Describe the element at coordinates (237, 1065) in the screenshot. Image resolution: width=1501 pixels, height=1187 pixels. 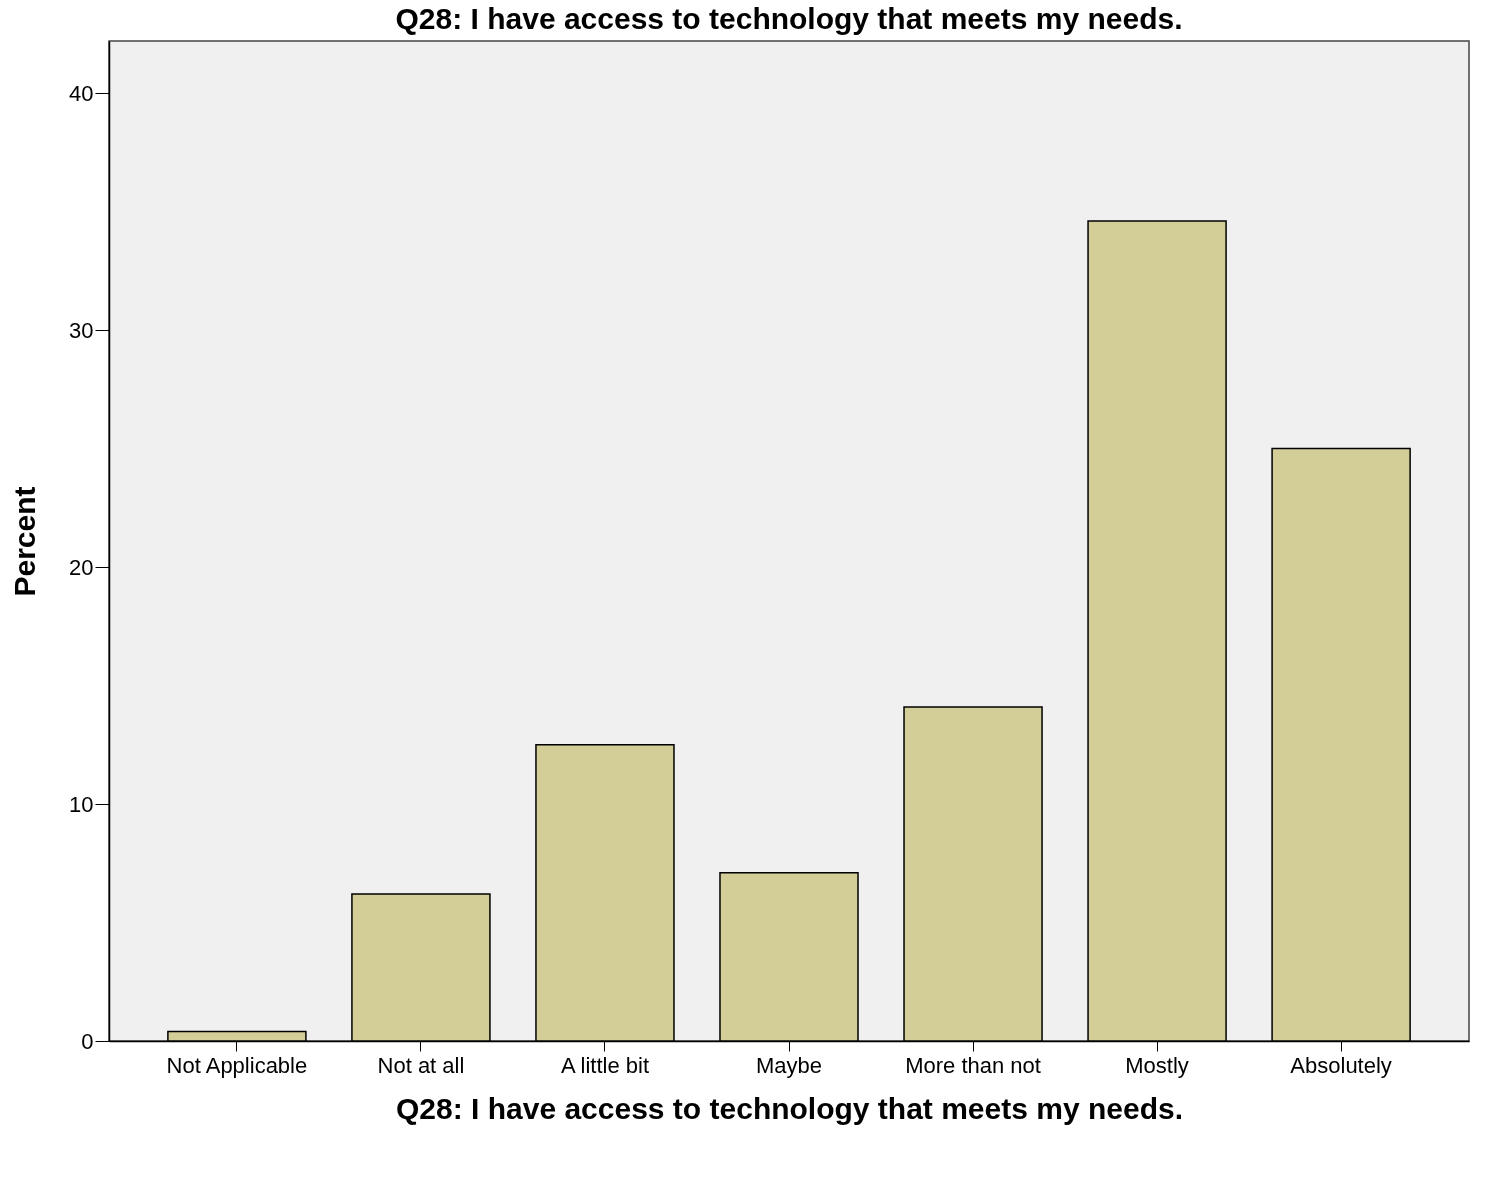
I see `x-tick-label: Not Applicable` at that location.